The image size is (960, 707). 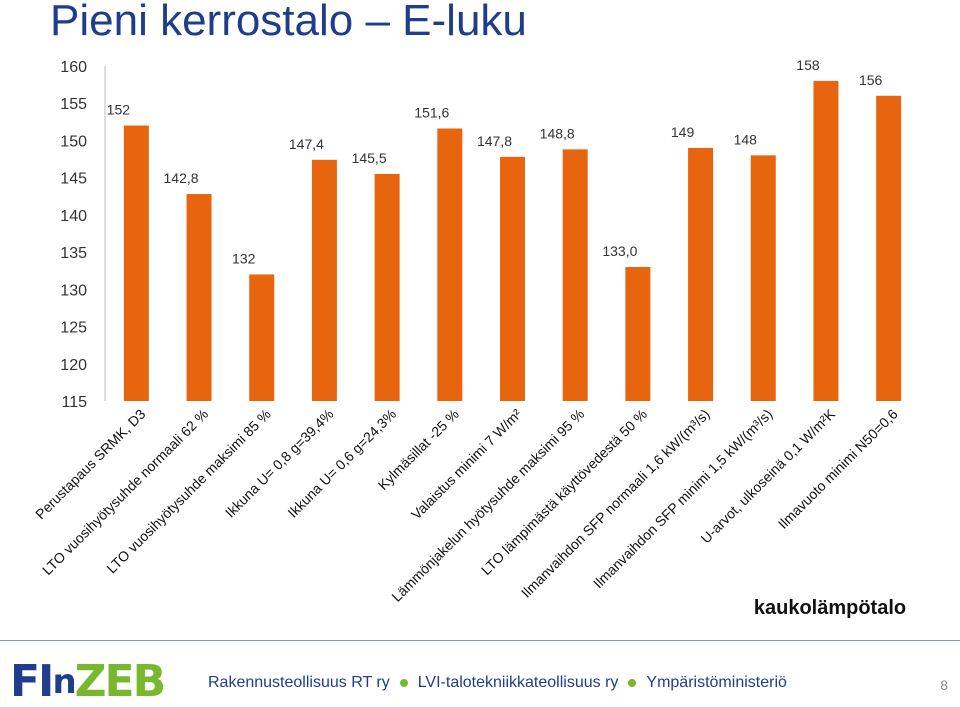 I want to click on y-tick-label: 135, so click(x=73, y=253).